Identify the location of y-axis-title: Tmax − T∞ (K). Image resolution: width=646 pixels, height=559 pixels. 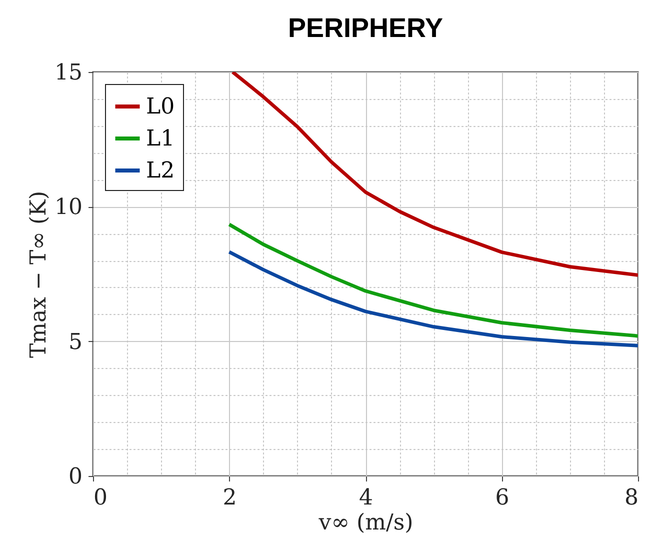
(39, 274).